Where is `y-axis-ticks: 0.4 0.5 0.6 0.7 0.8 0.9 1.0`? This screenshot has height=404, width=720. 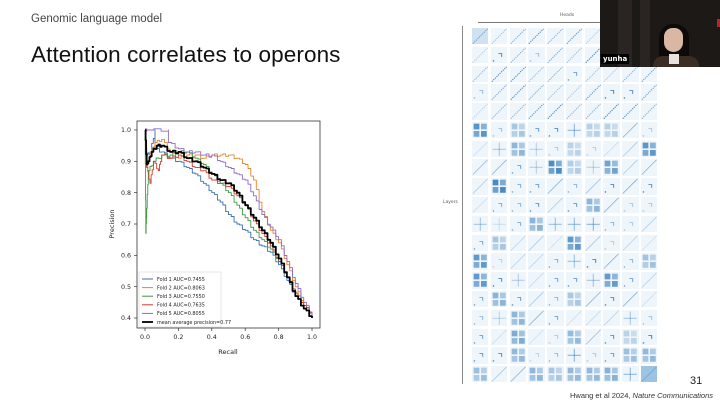
y-axis-ticks: 0.4 0.5 0.6 0.7 0.8 0.9 1.0 is located at coordinates (129, 224).